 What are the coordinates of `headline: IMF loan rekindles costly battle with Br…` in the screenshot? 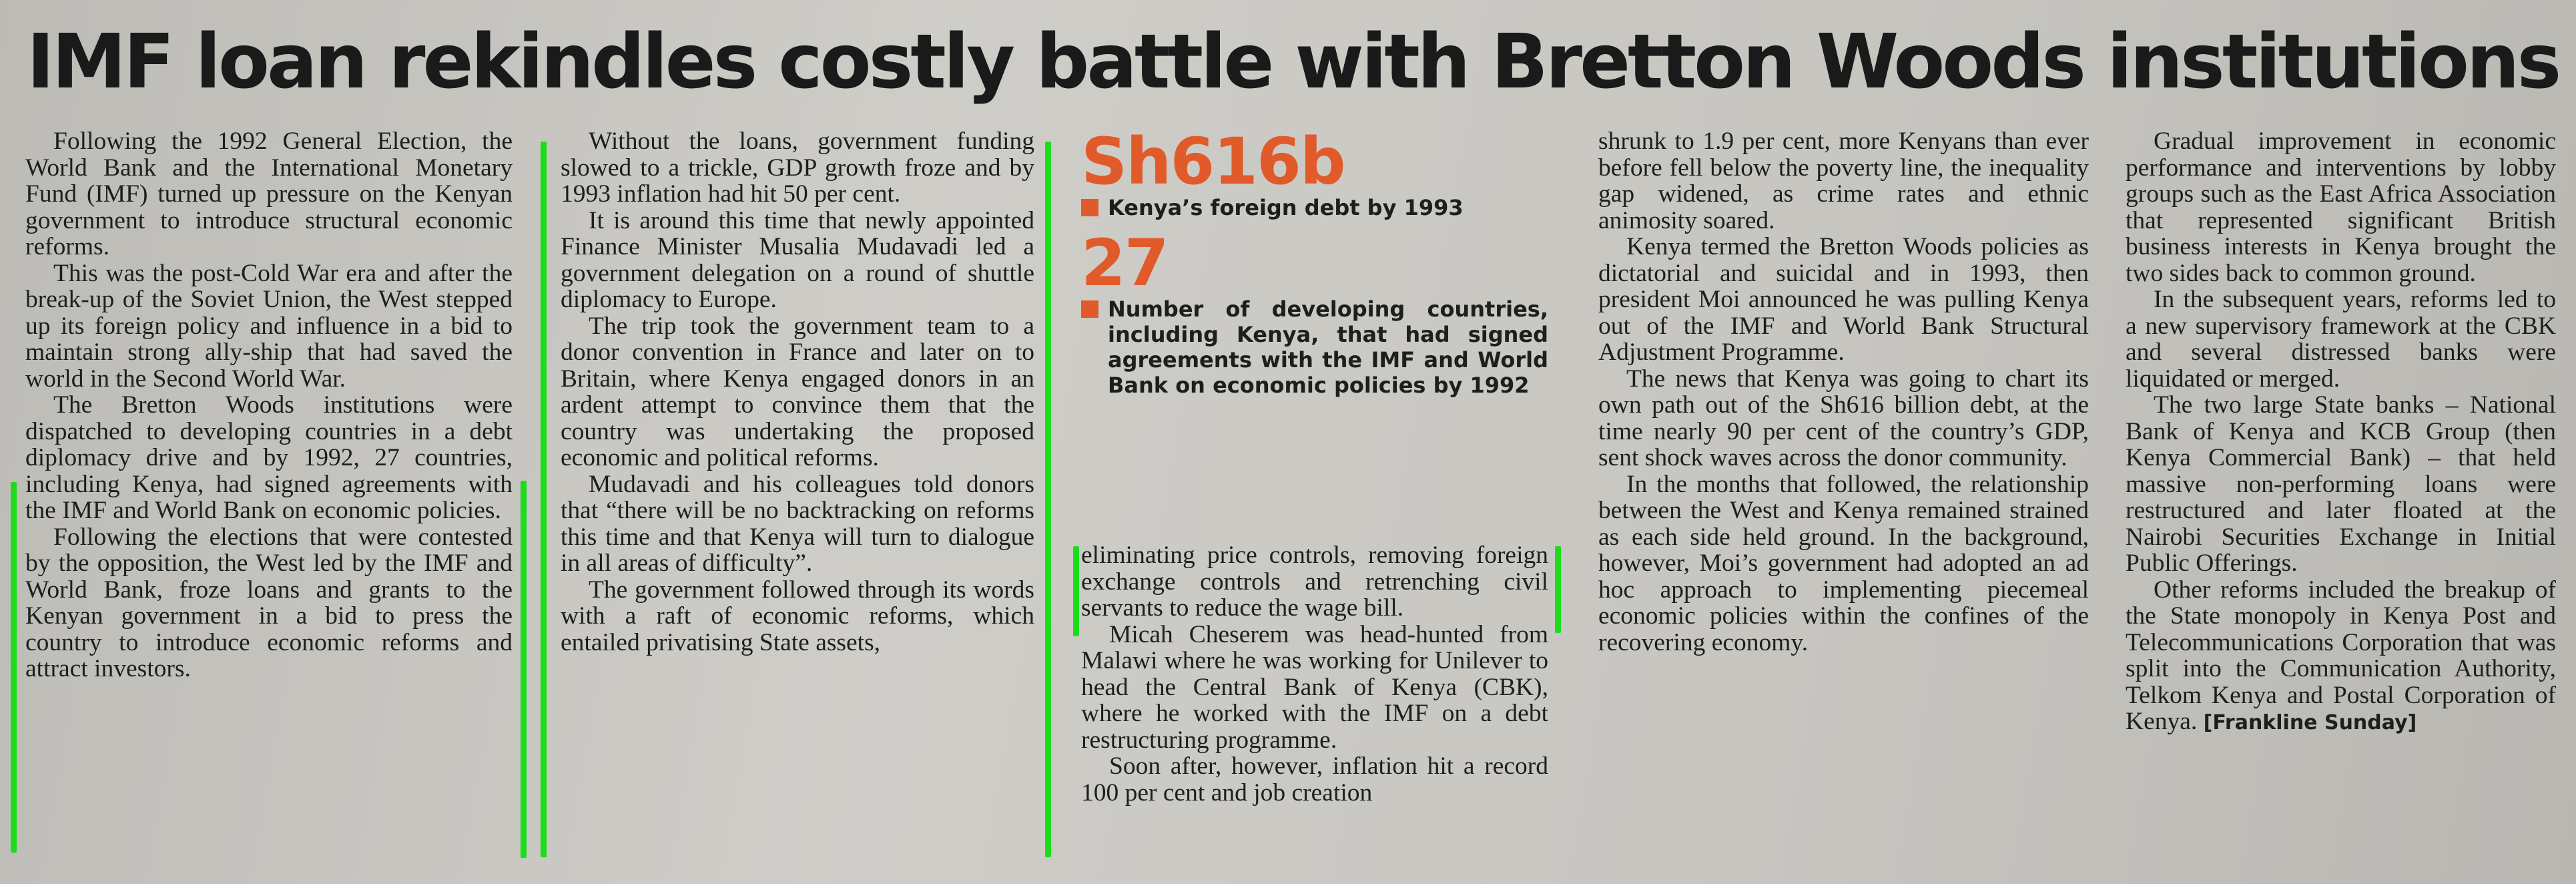 It's located at (1294, 62).